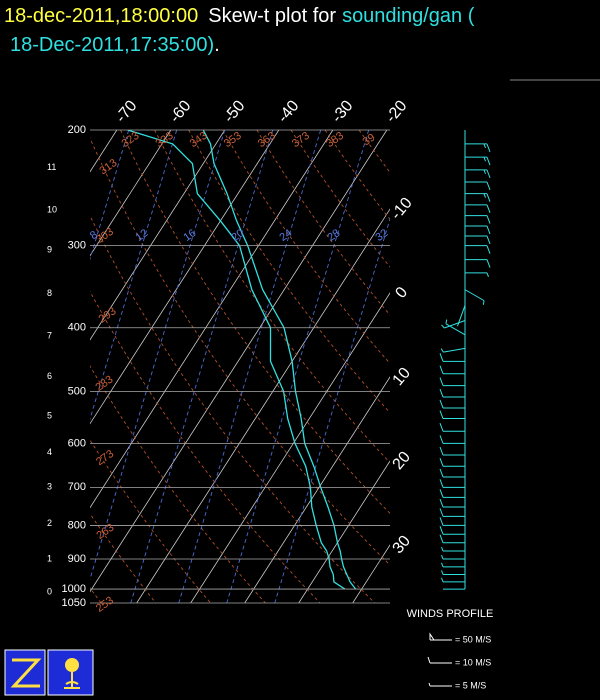 The height and width of the screenshot is (700, 600). What do you see at coordinates (26, 673) in the screenshot?
I see `logo-z` at bounding box center [26, 673].